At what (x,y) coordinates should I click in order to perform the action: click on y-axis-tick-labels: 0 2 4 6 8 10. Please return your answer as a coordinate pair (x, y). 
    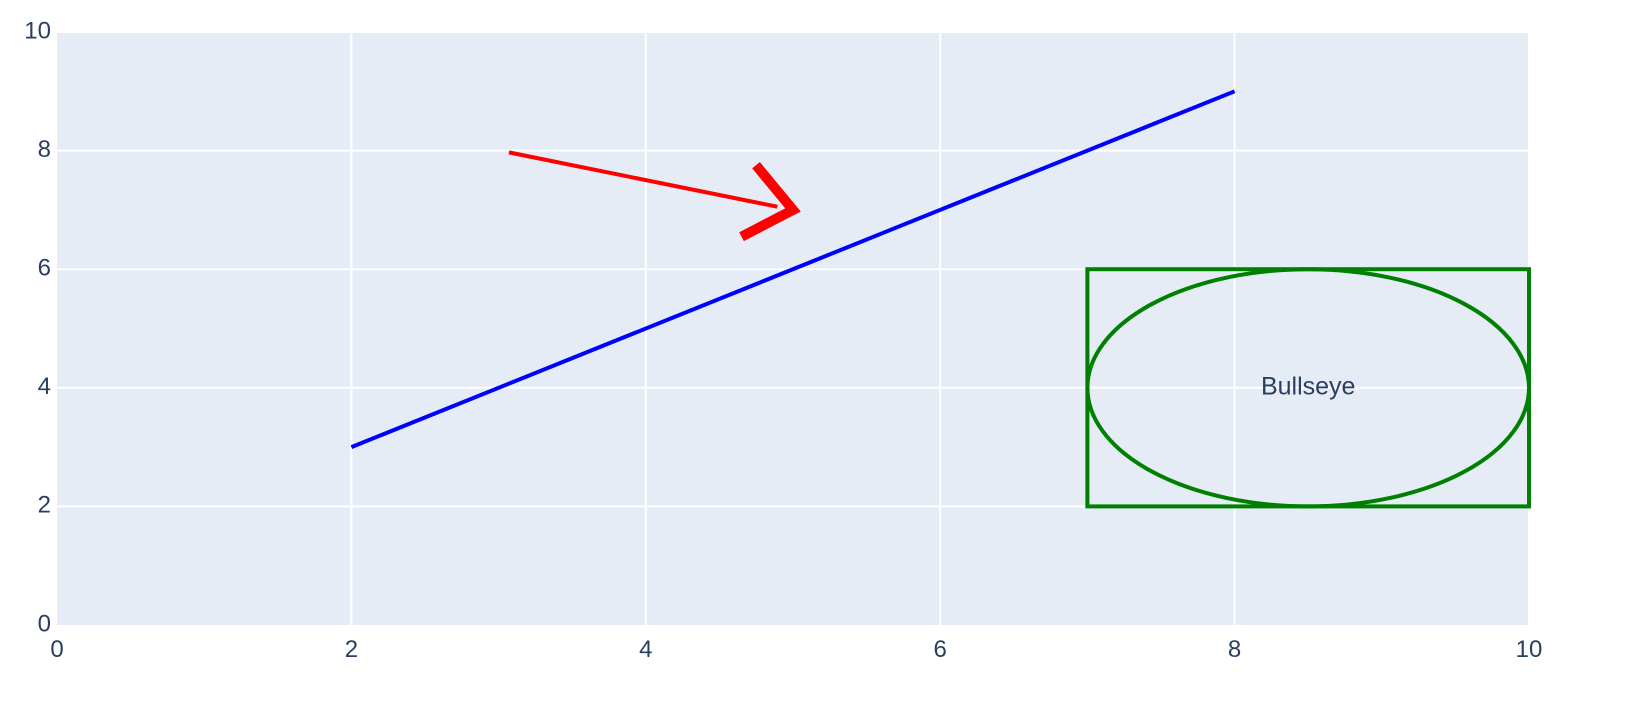
    Looking at the image, I should click on (37, 327).